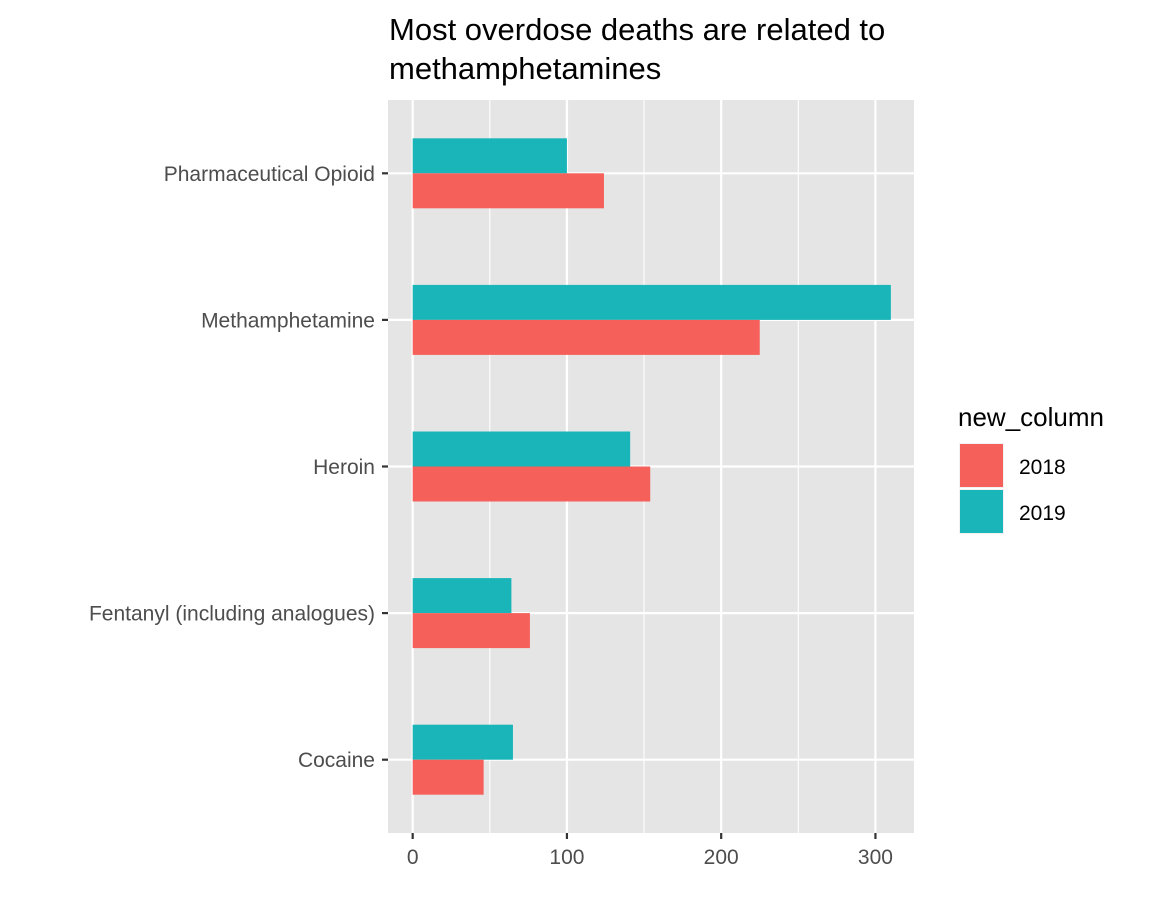  What do you see at coordinates (413, 857) in the screenshot?
I see `x-tick-label: 0` at bounding box center [413, 857].